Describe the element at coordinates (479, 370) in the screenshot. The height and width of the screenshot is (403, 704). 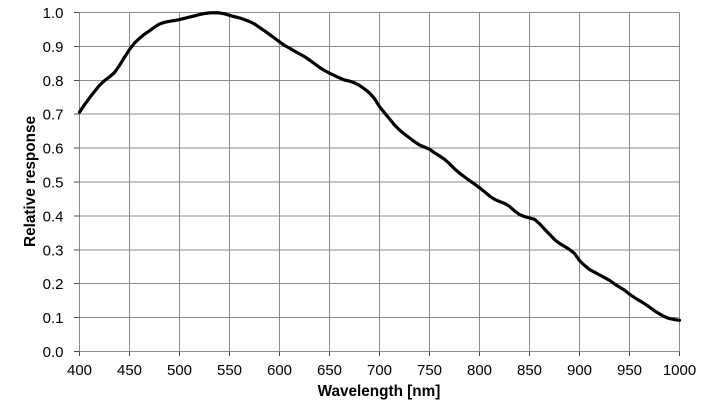
I see `svg-text: 800` at that location.